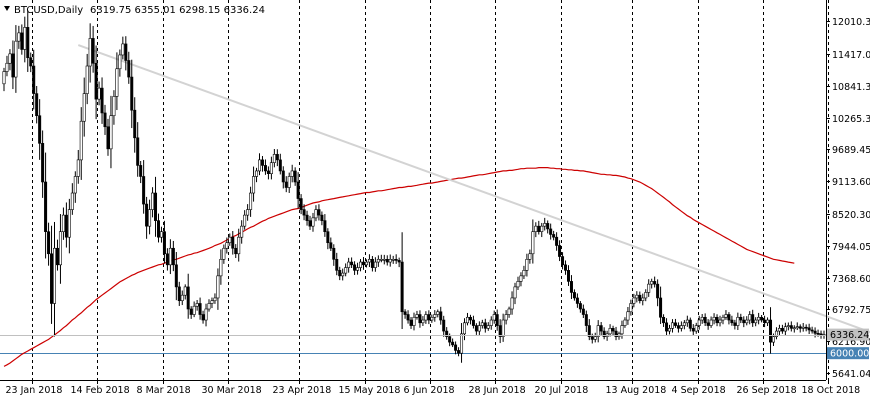  Describe the element at coordinates (7, 8) in the screenshot. I see `dropdown-triangle-icon` at that location.